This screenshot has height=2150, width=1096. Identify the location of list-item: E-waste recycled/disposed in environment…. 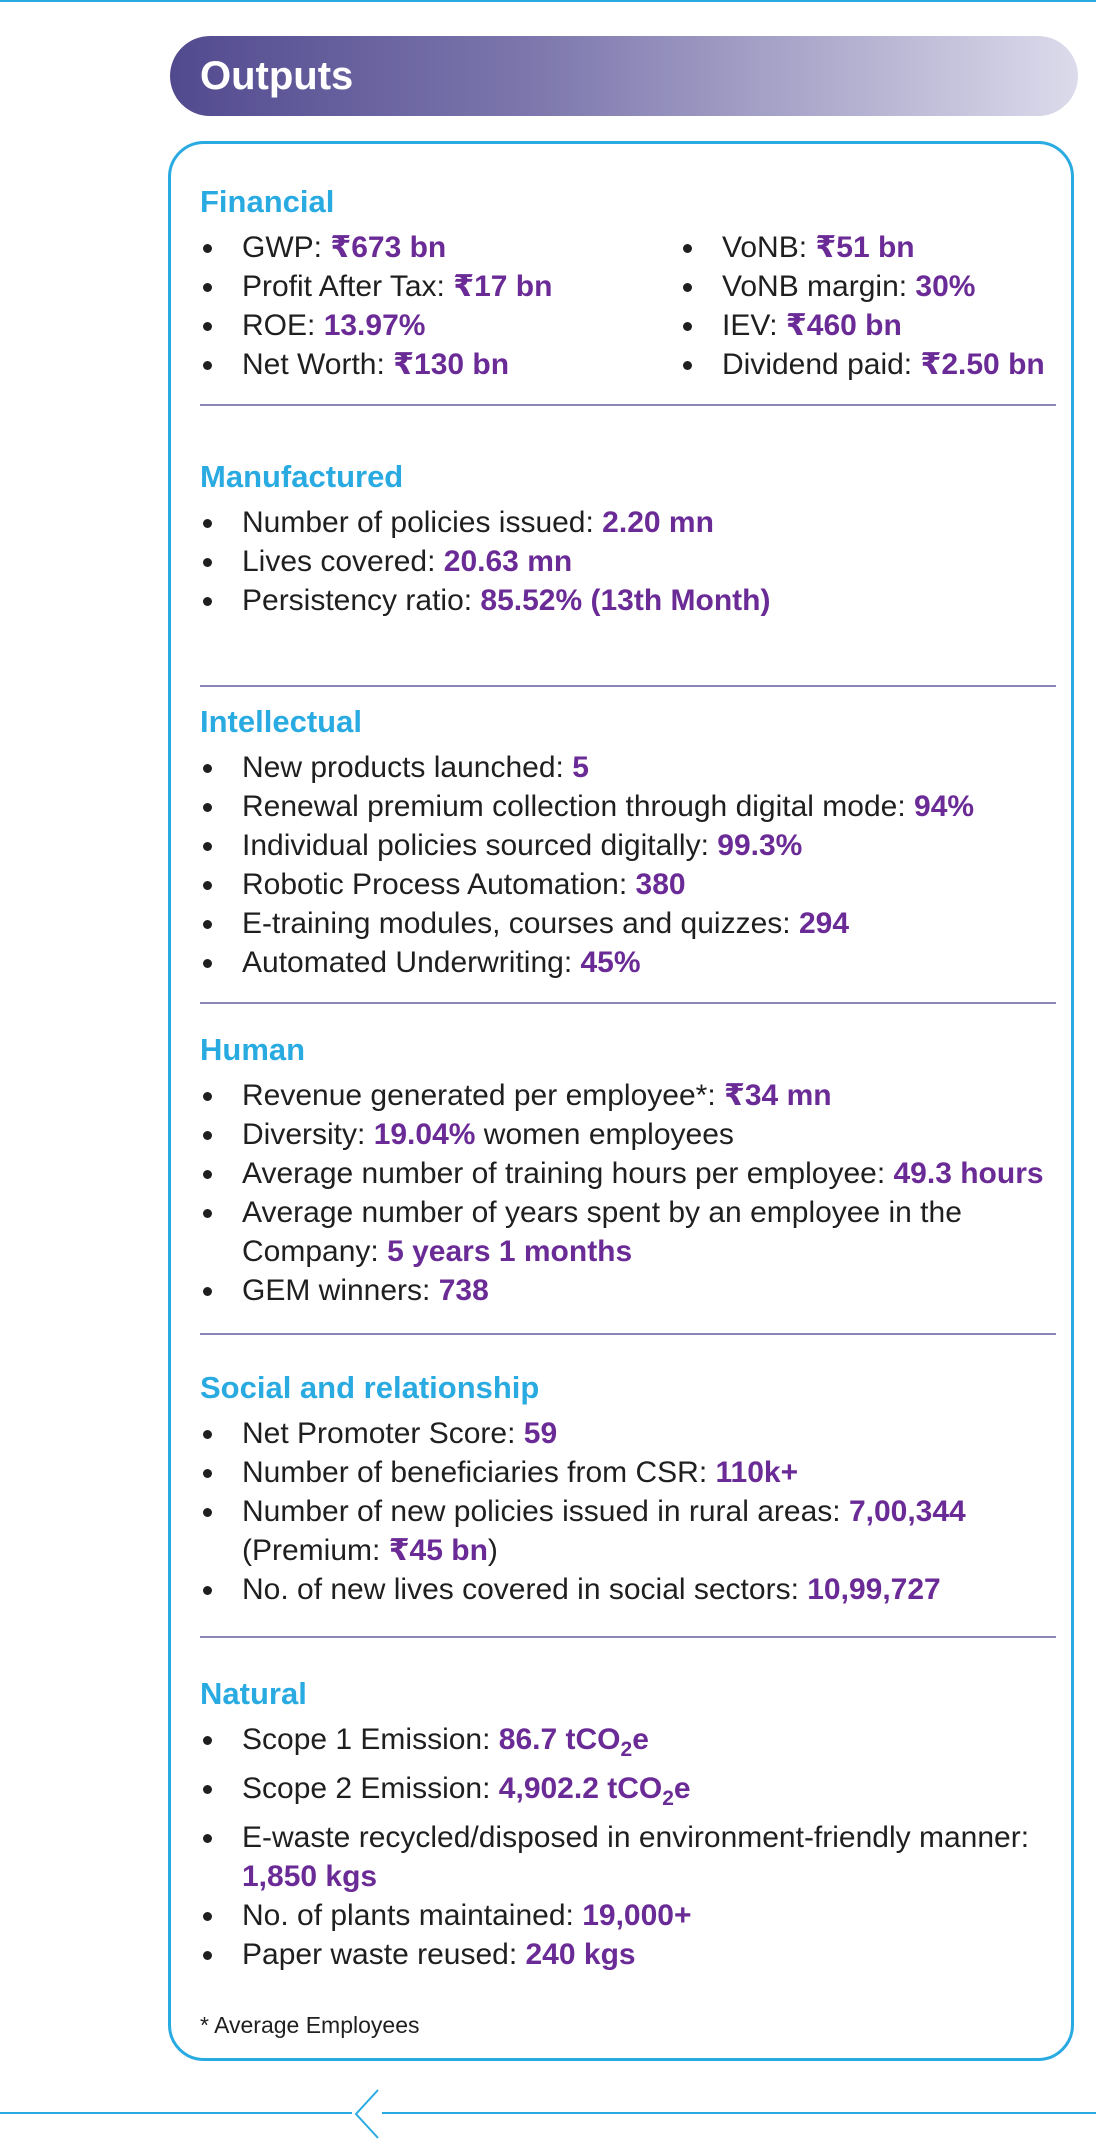
(628, 1857).